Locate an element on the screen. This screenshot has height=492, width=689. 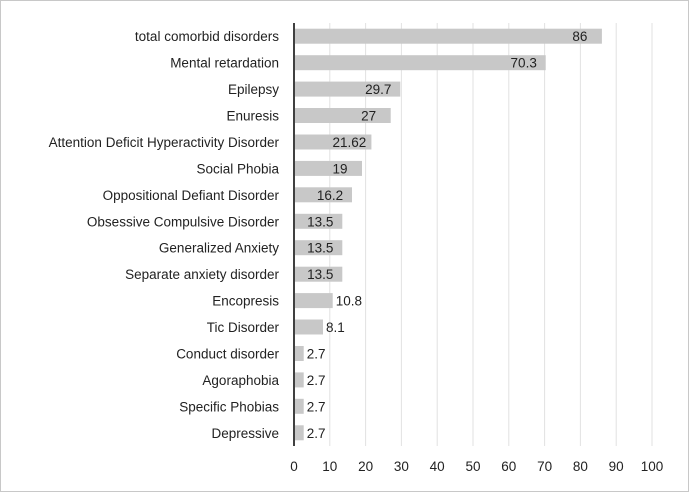
category-label-13: Agoraphobia is located at coordinates (240, 380).